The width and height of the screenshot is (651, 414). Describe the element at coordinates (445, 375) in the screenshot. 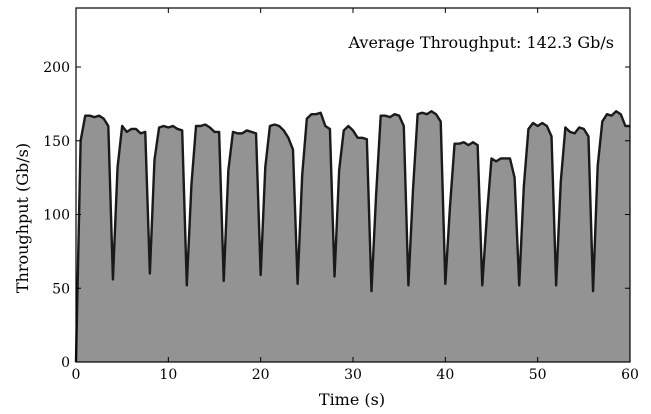

I see `x-tick-label: 40` at that location.